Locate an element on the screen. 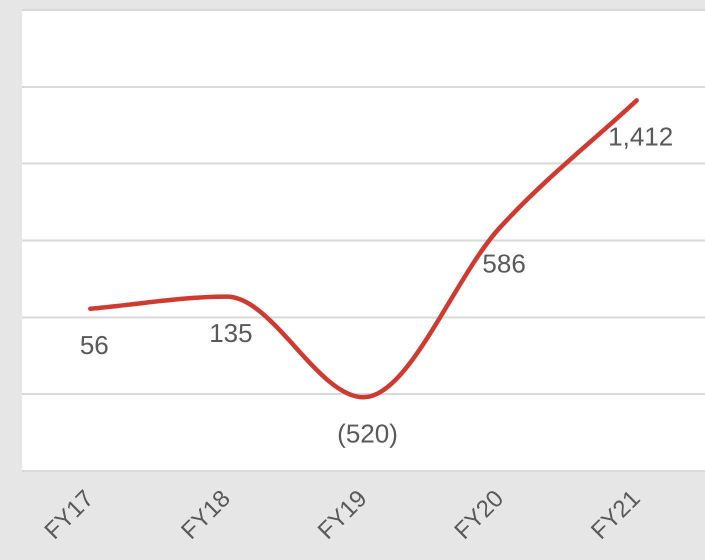 The image size is (705, 560). data-label: 586 is located at coordinates (504, 263).